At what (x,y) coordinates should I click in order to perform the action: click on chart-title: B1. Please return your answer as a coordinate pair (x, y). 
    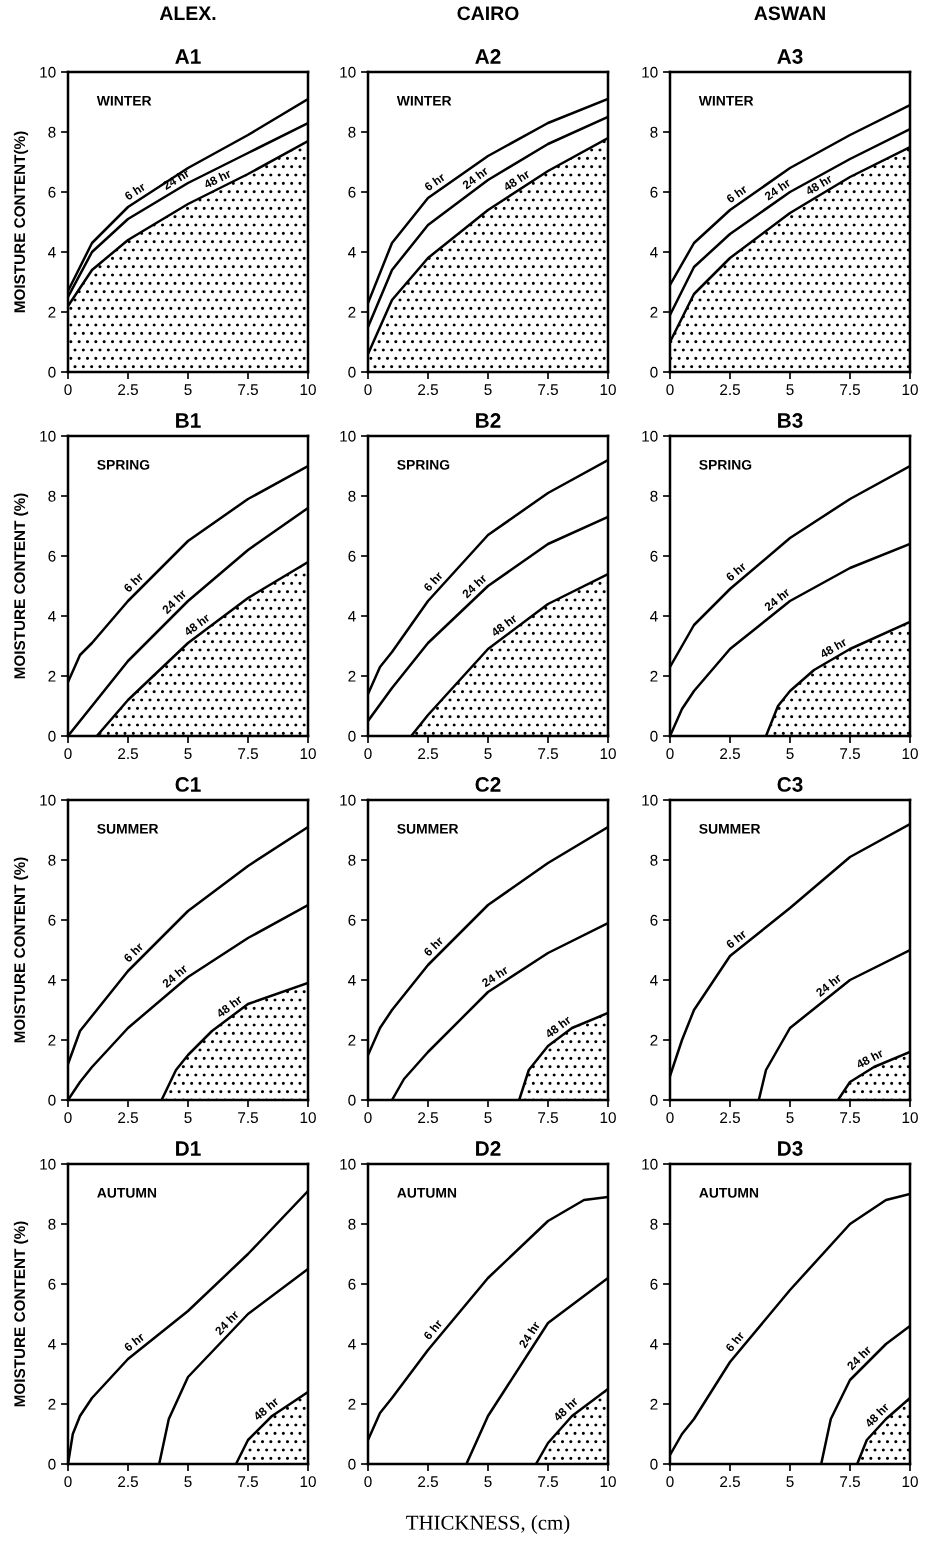
    Looking at the image, I should click on (188, 420).